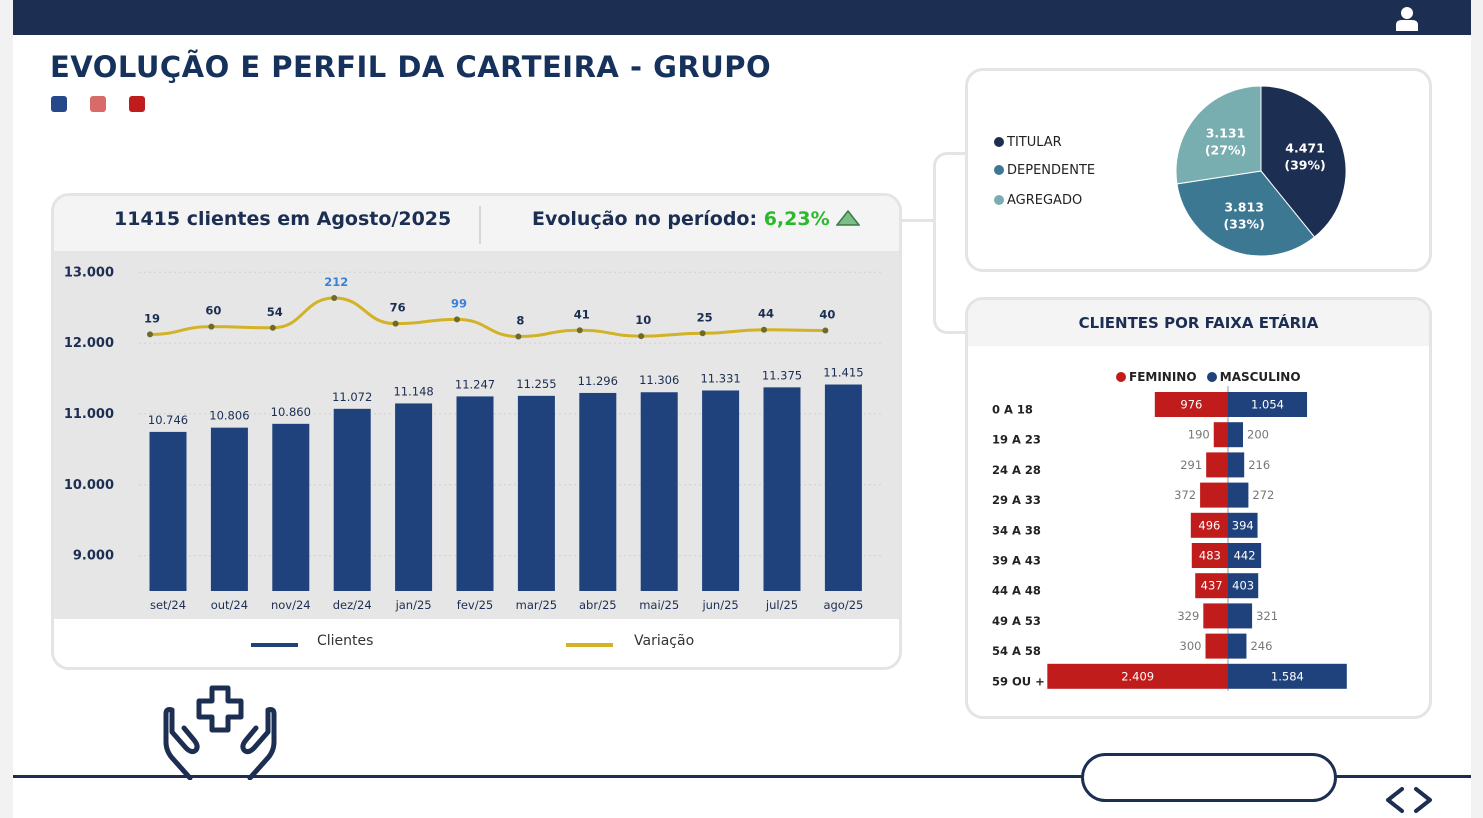 The image size is (1483, 818). Describe the element at coordinates (659, 380) in the screenshot. I see `bar-value-label: 11.306` at that location.